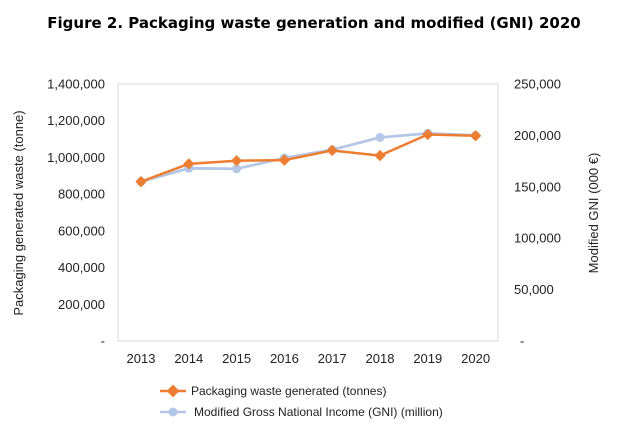 The height and width of the screenshot is (435, 628). Describe the element at coordinates (284, 358) in the screenshot. I see `x-tick-label: 2016` at that location.